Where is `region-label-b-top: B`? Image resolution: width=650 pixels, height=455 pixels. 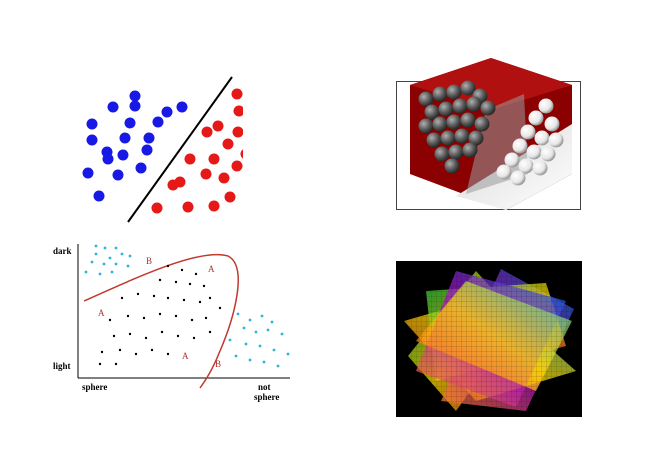
region-label-b-top: B is located at coordinates (149, 261).